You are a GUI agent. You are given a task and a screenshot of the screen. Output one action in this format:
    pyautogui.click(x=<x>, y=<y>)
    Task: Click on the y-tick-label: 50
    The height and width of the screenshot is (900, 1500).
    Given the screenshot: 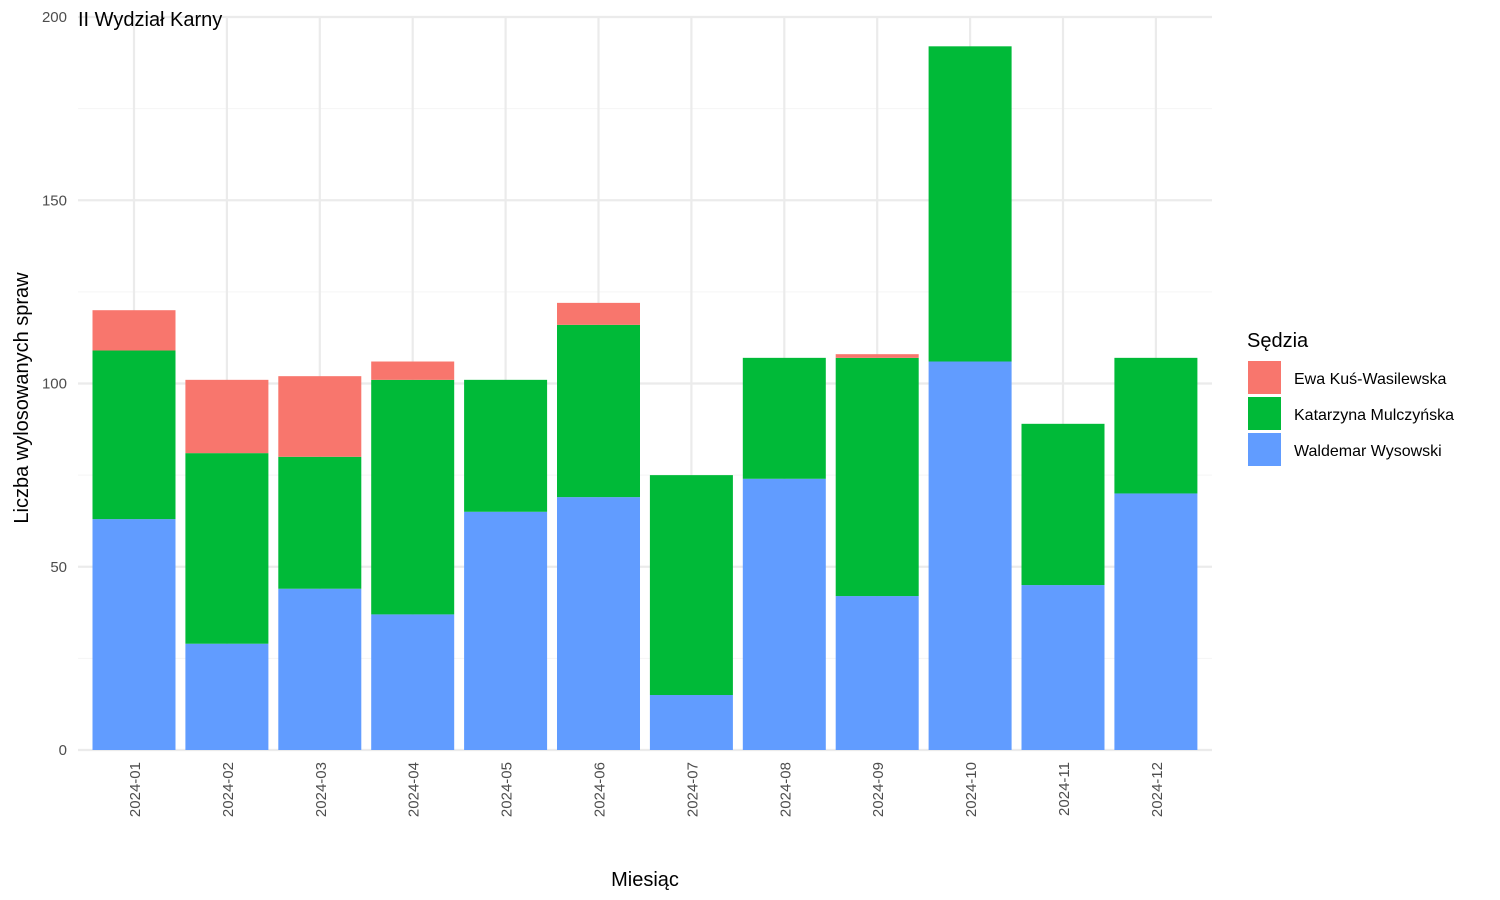 What is the action you would take?
    pyautogui.click(x=58, y=567)
    